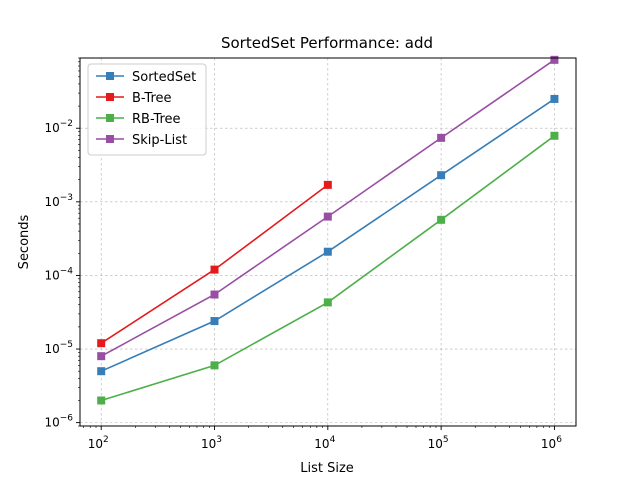 Image resolution: width=640 pixels, height=480 pixels. I want to click on legend-label: SortedSet, so click(164, 77).